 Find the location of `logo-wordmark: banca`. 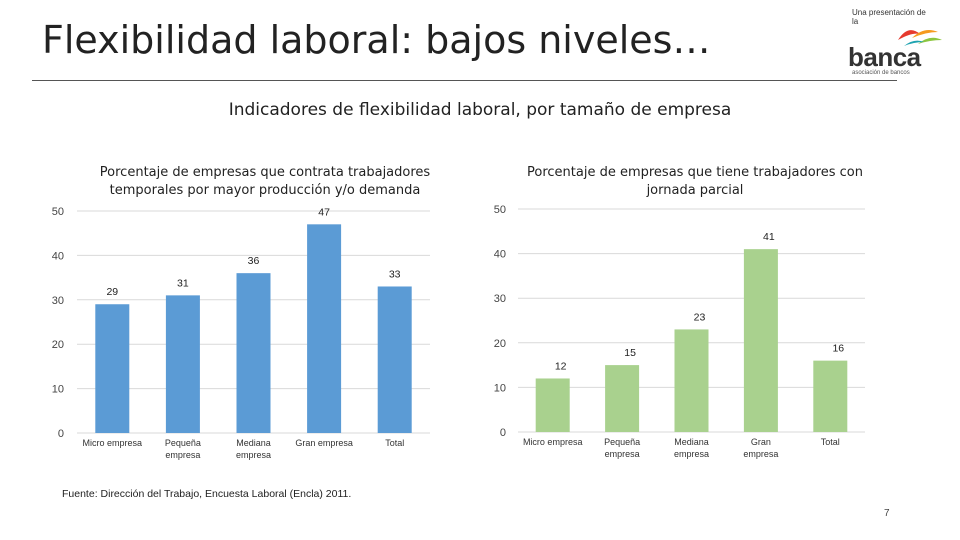

logo-wordmark: banca is located at coordinates (884, 57).